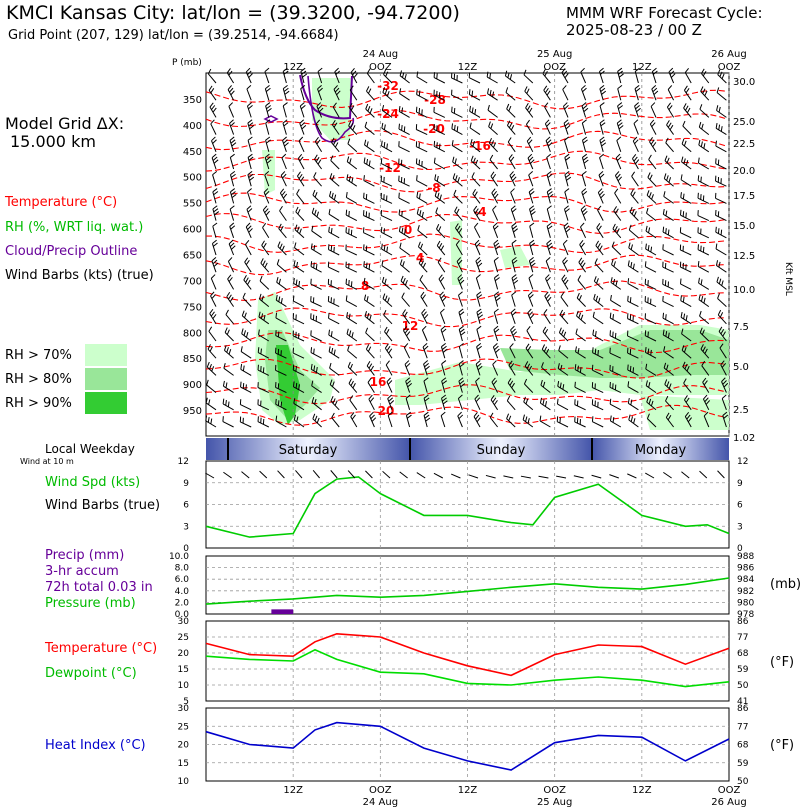  I want to click on surface-wind-barb, so click(490, 476).